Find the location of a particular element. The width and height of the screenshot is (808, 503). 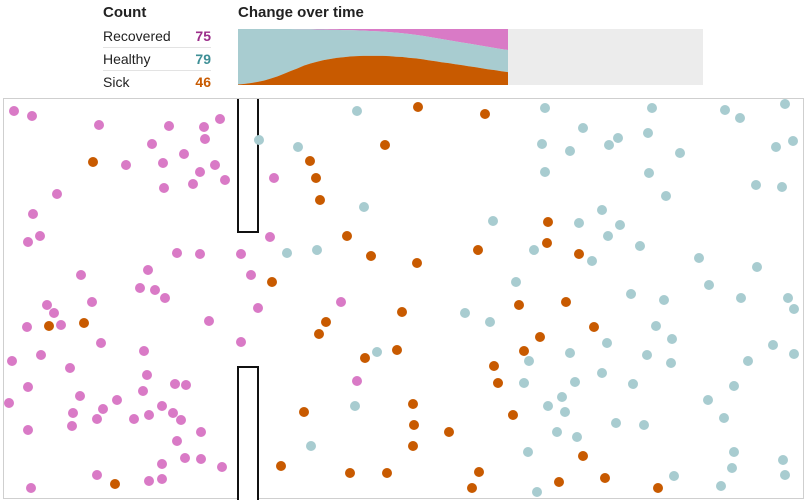

count-panel: Count Recovered 75 Healthy 79 Sick 46 is located at coordinates (157, 48).